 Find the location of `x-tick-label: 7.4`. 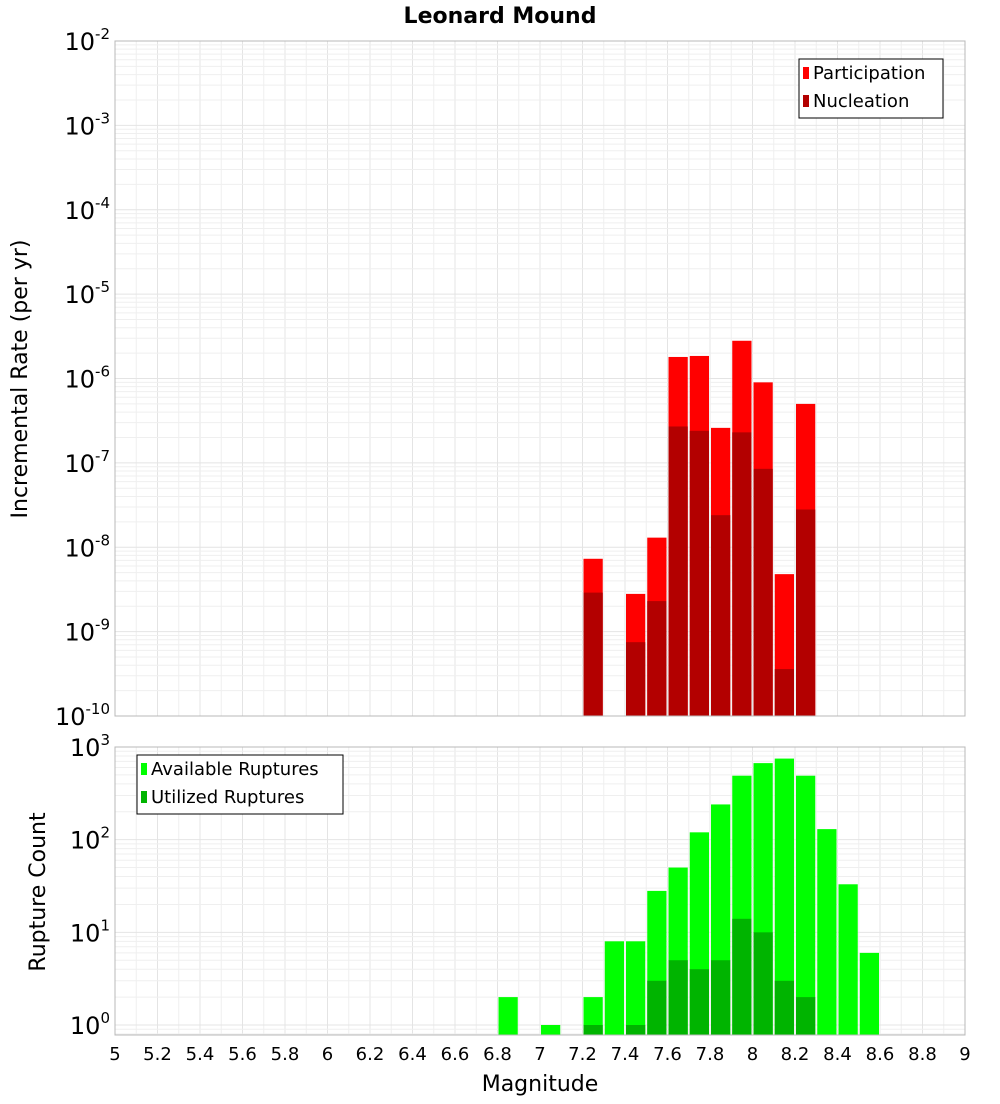

x-tick-label: 7.4 is located at coordinates (625, 1054).